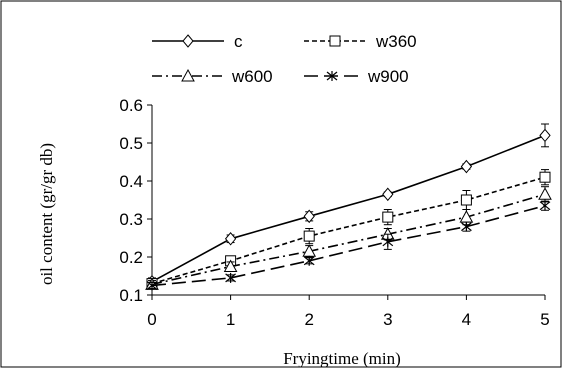  Describe the element at coordinates (396, 41) in the screenshot. I see `legend-label: w360` at that location.